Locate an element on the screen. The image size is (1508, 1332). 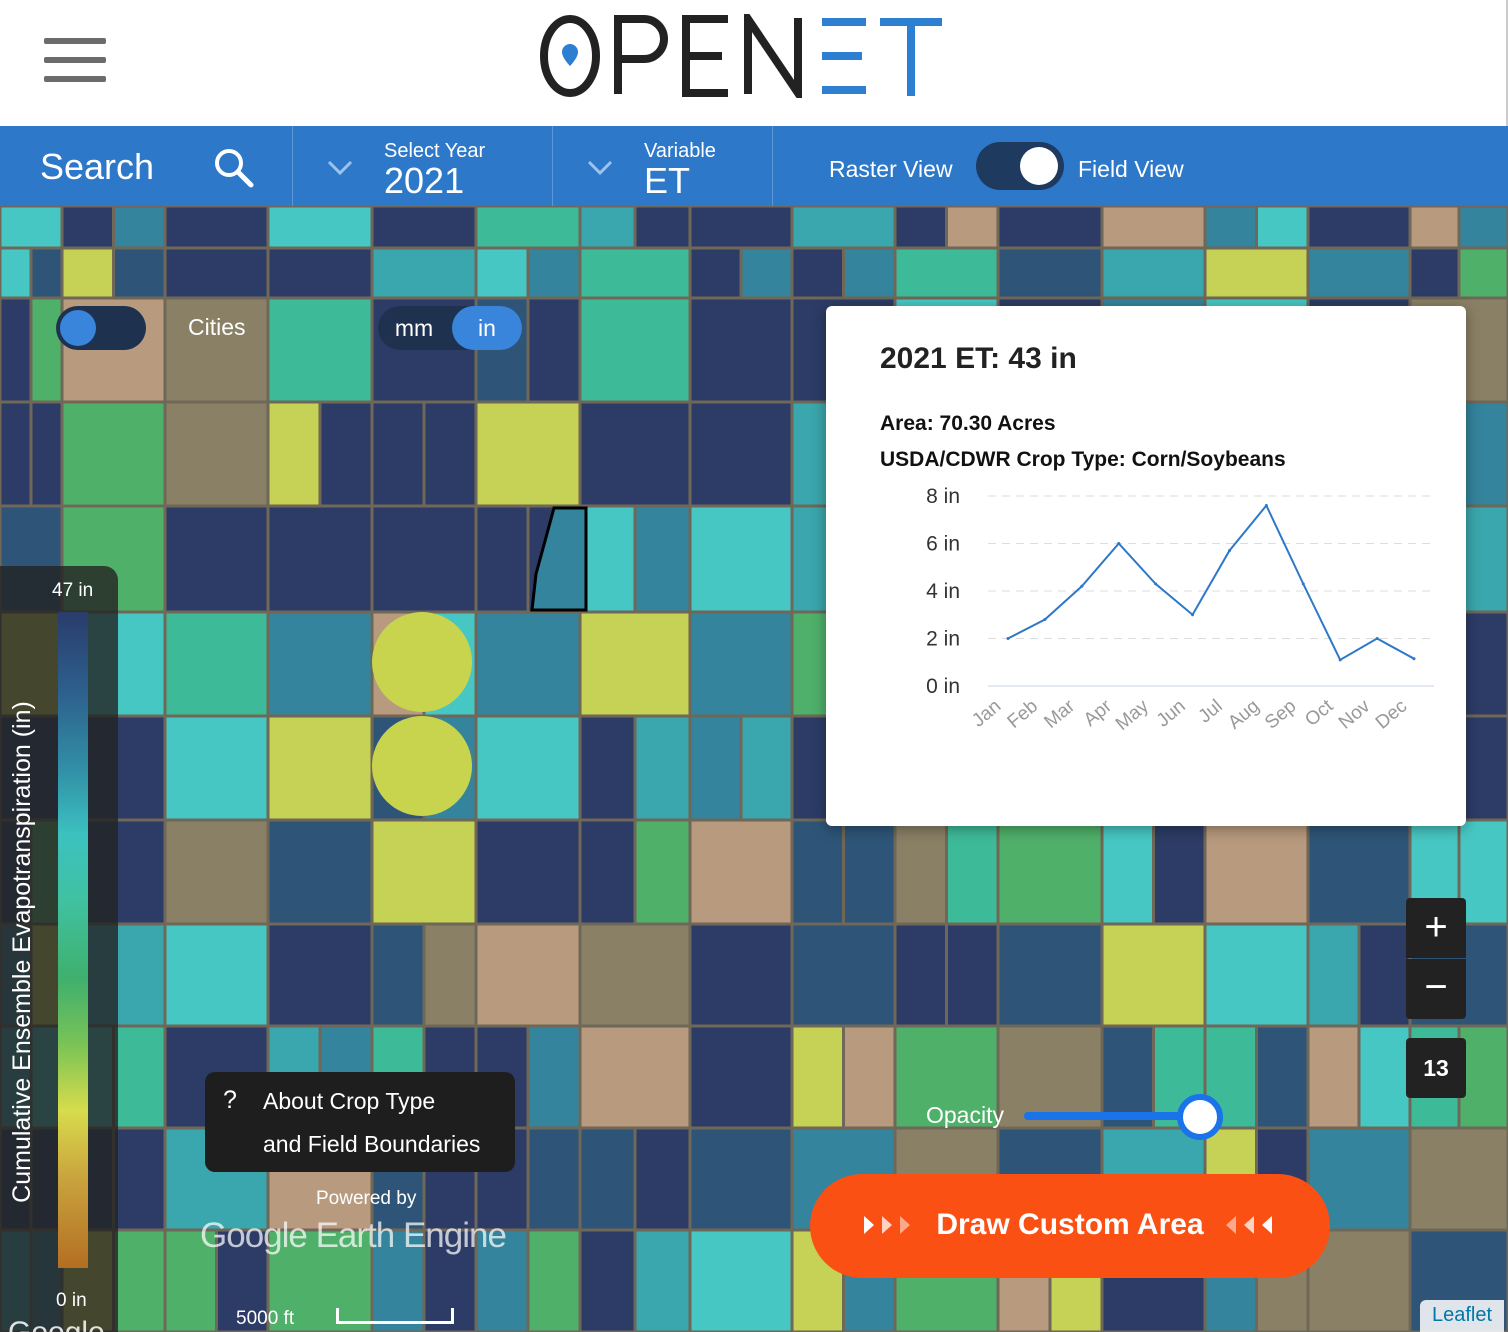
unit-mm-option: mm is located at coordinates (414, 328).